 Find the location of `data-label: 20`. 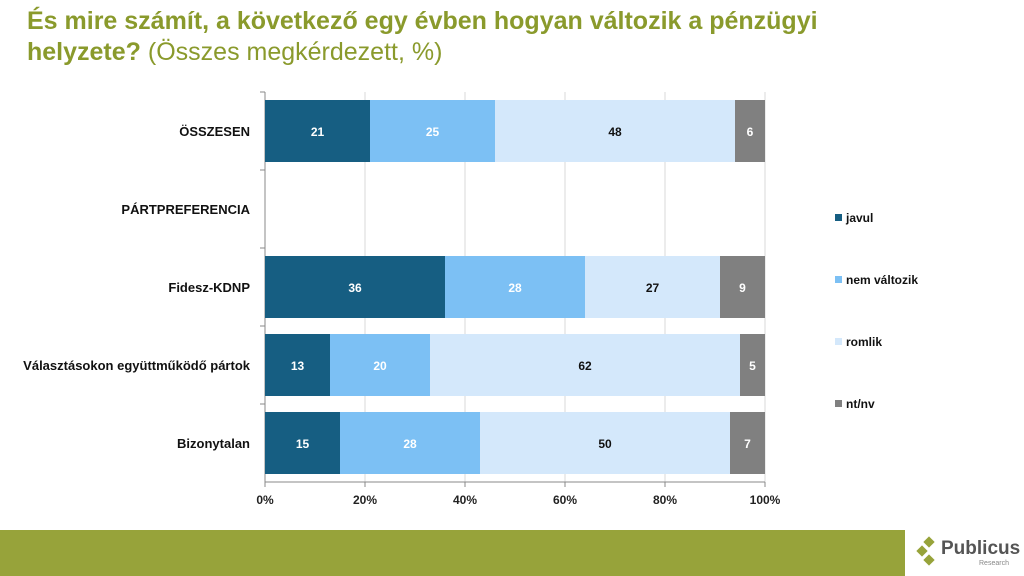

data-label: 20 is located at coordinates (380, 366).